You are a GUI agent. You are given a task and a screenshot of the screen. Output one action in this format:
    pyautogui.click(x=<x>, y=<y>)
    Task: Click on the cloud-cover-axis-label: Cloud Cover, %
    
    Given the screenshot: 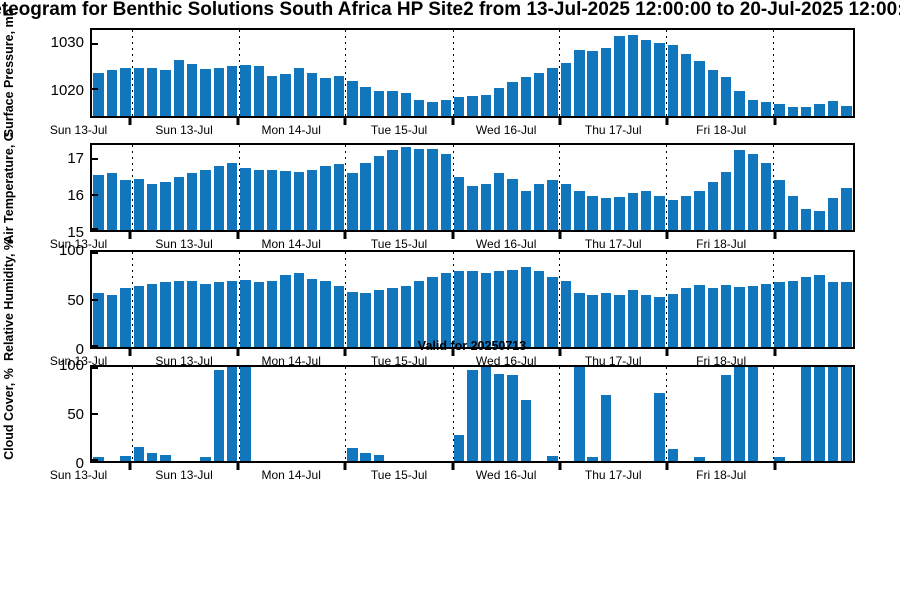 What is the action you would take?
    pyautogui.click(x=9, y=414)
    